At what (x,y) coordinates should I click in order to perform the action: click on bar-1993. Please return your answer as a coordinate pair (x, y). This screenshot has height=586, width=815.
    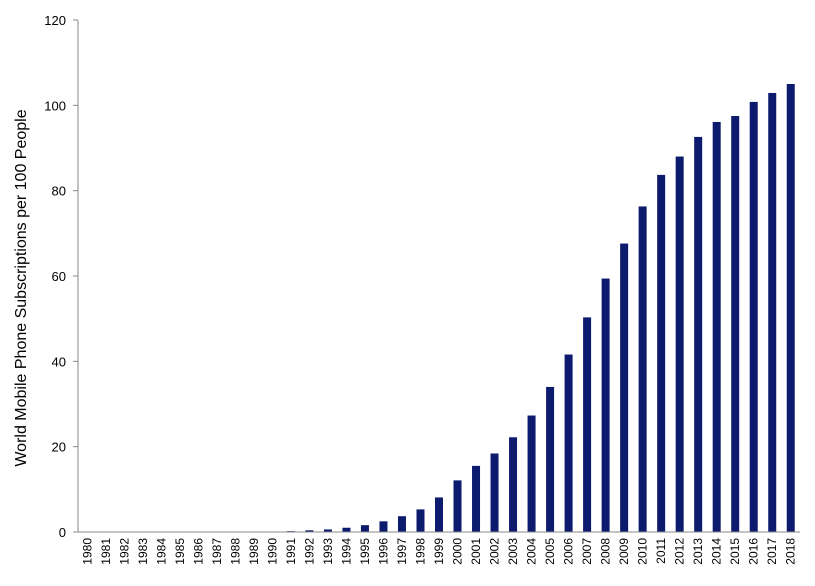
    Looking at the image, I should click on (327, 530).